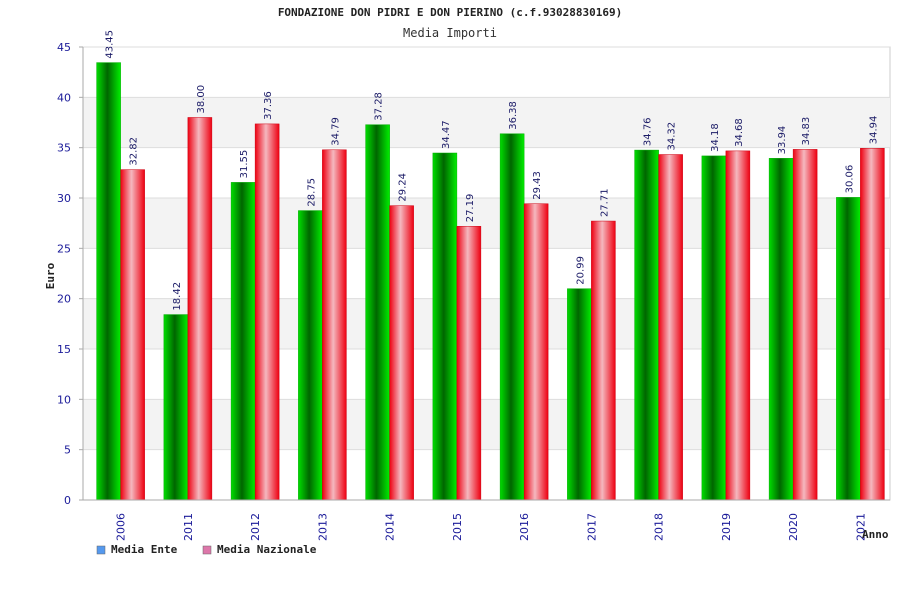 This screenshot has height=600, width=900. Describe the element at coordinates (726, 527) in the screenshot. I see `x-tick-label: 2019` at that location.